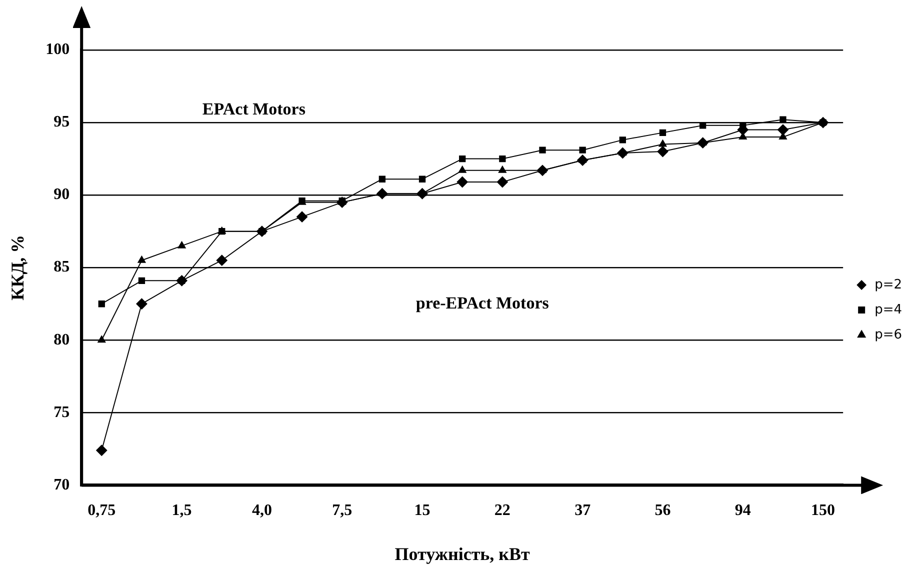  Describe the element at coordinates (742, 510) in the screenshot. I see `x-tick-label: 94` at that location.